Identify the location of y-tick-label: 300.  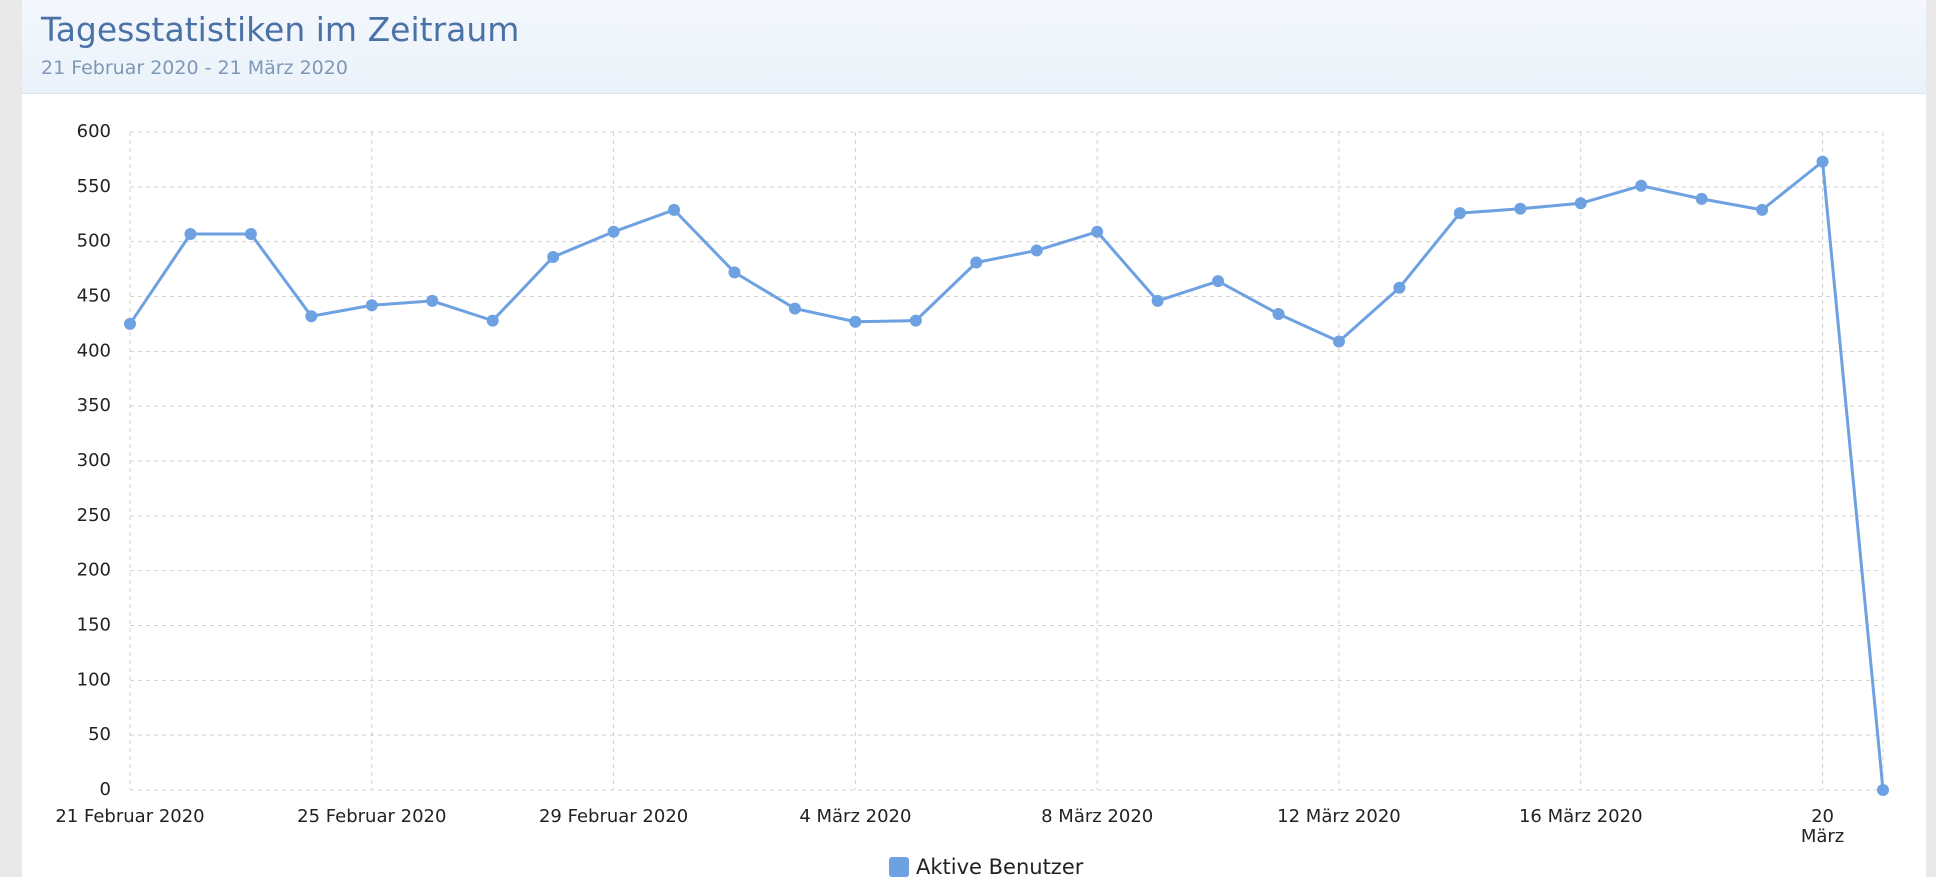
(94, 460).